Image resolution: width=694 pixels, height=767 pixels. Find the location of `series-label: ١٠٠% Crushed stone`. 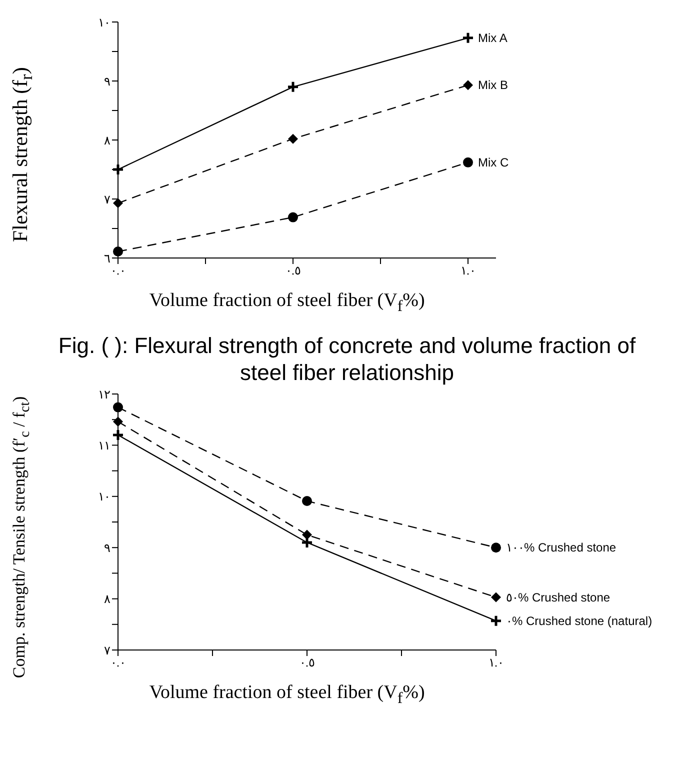

series-label: ١٠٠% Crushed stone is located at coordinates (561, 547).